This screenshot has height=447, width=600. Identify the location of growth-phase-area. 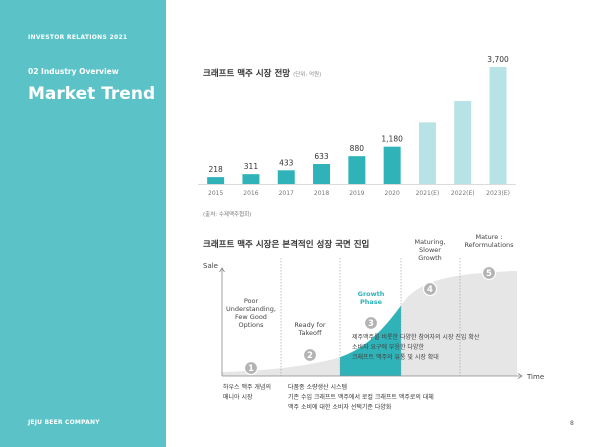
(370, 340).